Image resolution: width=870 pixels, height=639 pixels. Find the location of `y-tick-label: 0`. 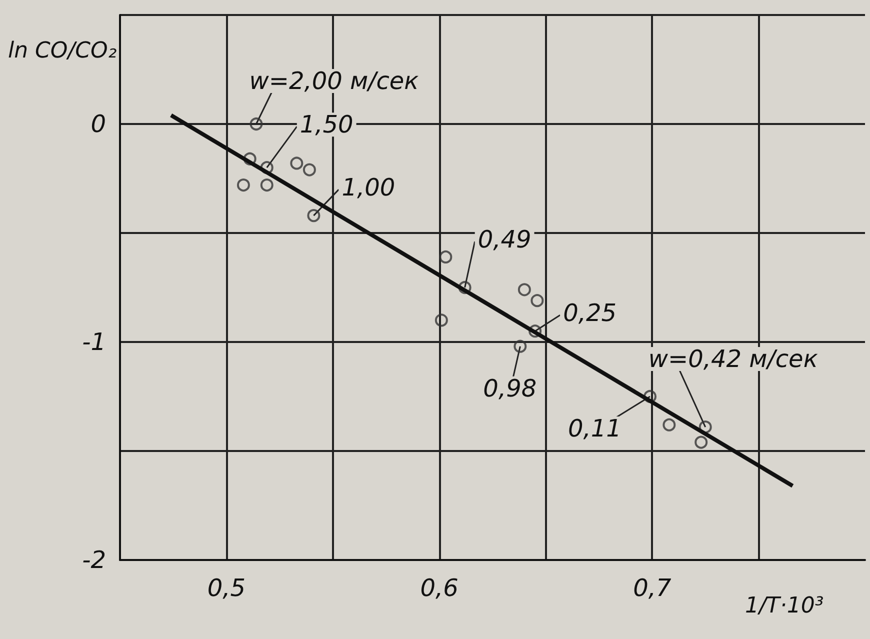

y-tick-label: 0 is located at coordinates (98, 124).